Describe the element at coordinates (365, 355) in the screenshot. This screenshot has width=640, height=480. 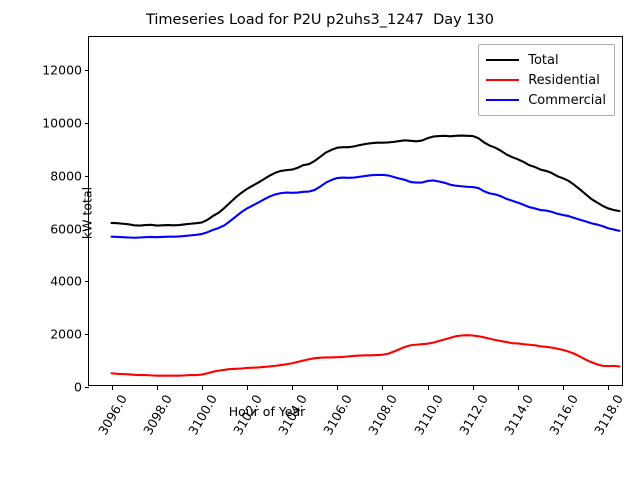
I see `series-line-residential` at that location.